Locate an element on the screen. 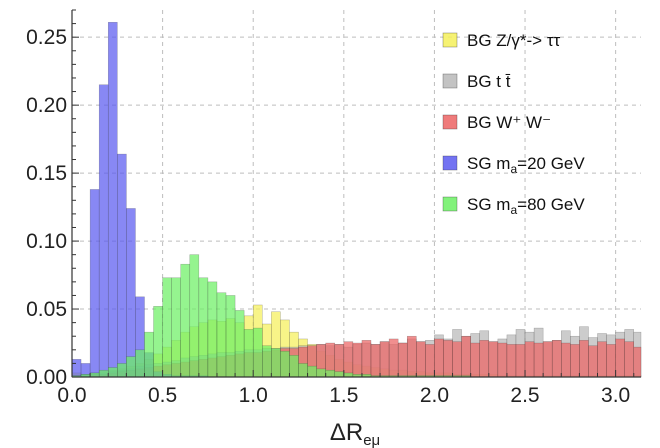 Image resolution: width=660 pixels, height=448 pixels. legend-label: BG Z/γ*-> ττ is located at coordinates (514, 40).